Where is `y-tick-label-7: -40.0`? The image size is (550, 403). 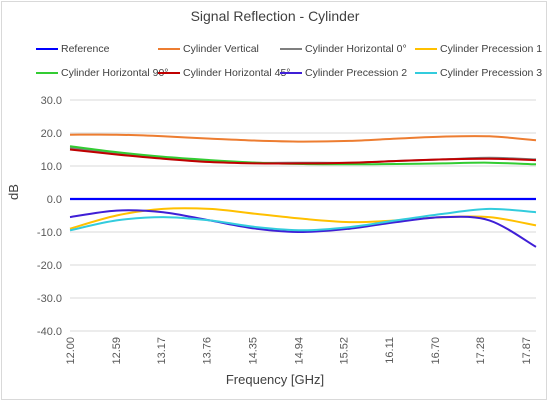
y-tick-label-7: -40.0 is located at coordinates (49, 332).